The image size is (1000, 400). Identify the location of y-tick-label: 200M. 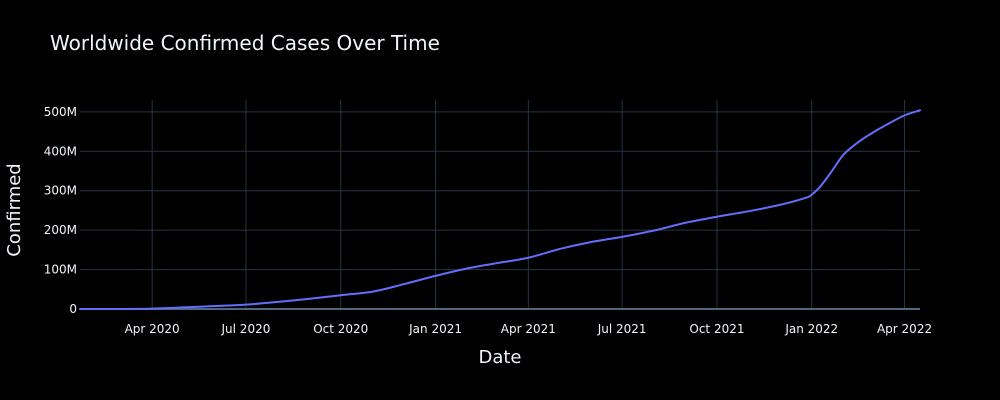
(60, 230).